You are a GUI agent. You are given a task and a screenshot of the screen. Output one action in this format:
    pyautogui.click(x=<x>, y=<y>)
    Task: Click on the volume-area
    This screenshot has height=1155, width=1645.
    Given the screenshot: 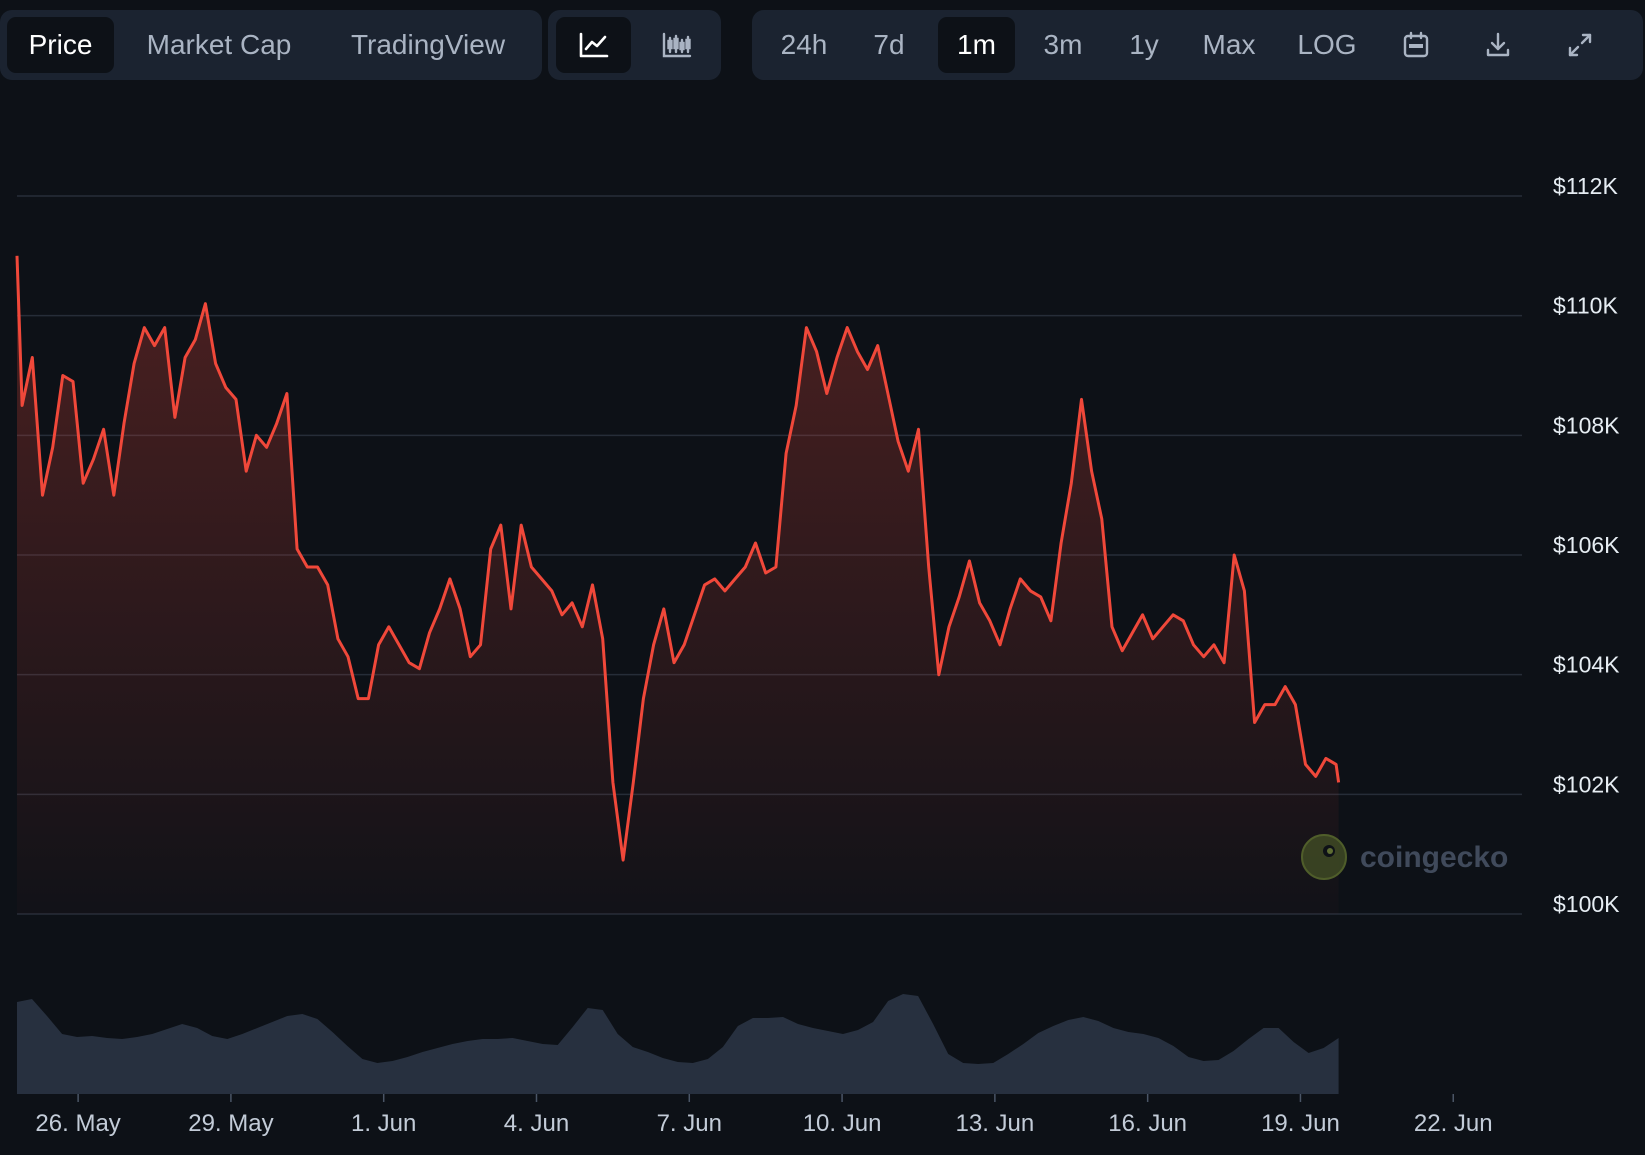 What is the action you would take?
    pyautogui.click(x=678, y=1044)
    